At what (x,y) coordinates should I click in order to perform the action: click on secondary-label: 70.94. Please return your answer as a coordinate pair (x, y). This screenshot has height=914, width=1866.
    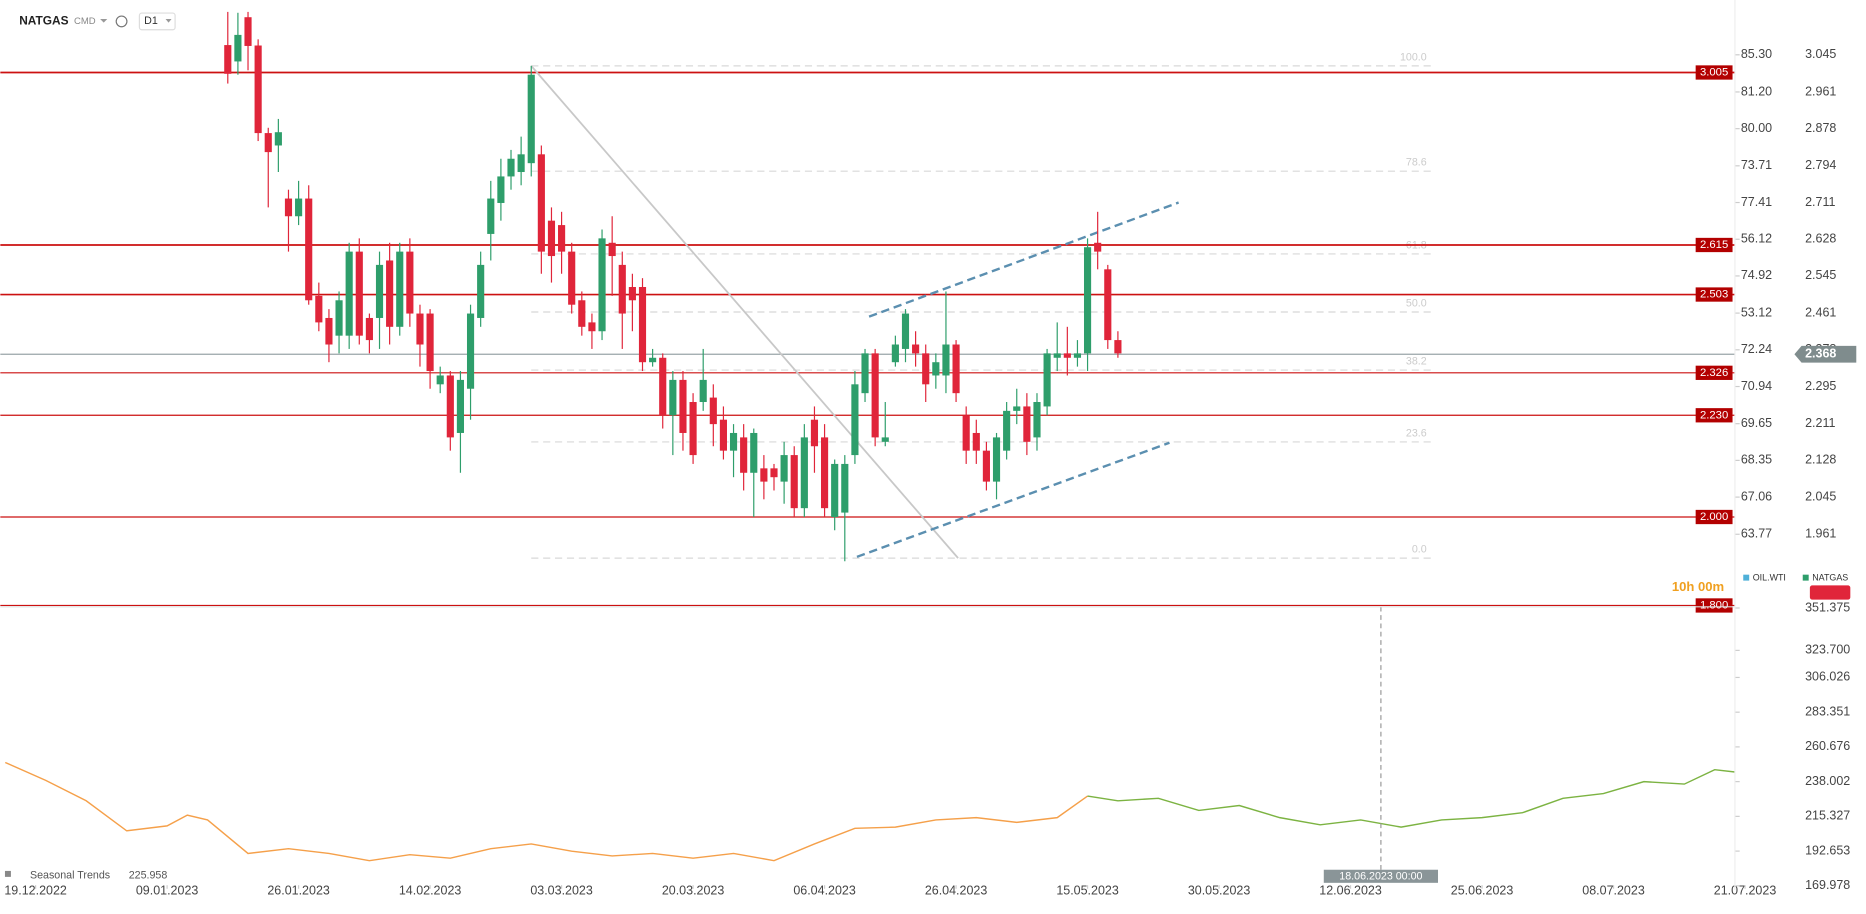
    Looking at the image, I should click on (1756, 386).